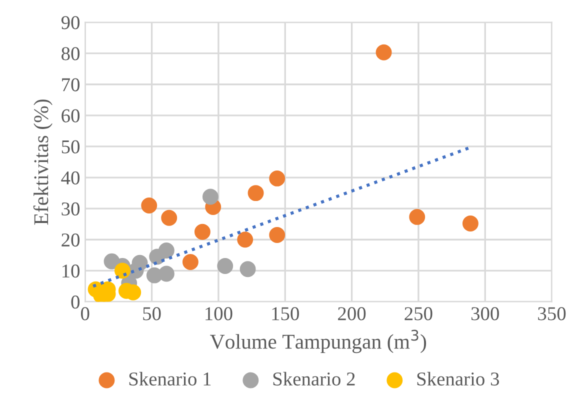 This screenshot has width=587, height=405. What do you see at coordinates (418, 313) in the screenshot?
I see `x-tick-label: 250` at bounding box center [418, 313].